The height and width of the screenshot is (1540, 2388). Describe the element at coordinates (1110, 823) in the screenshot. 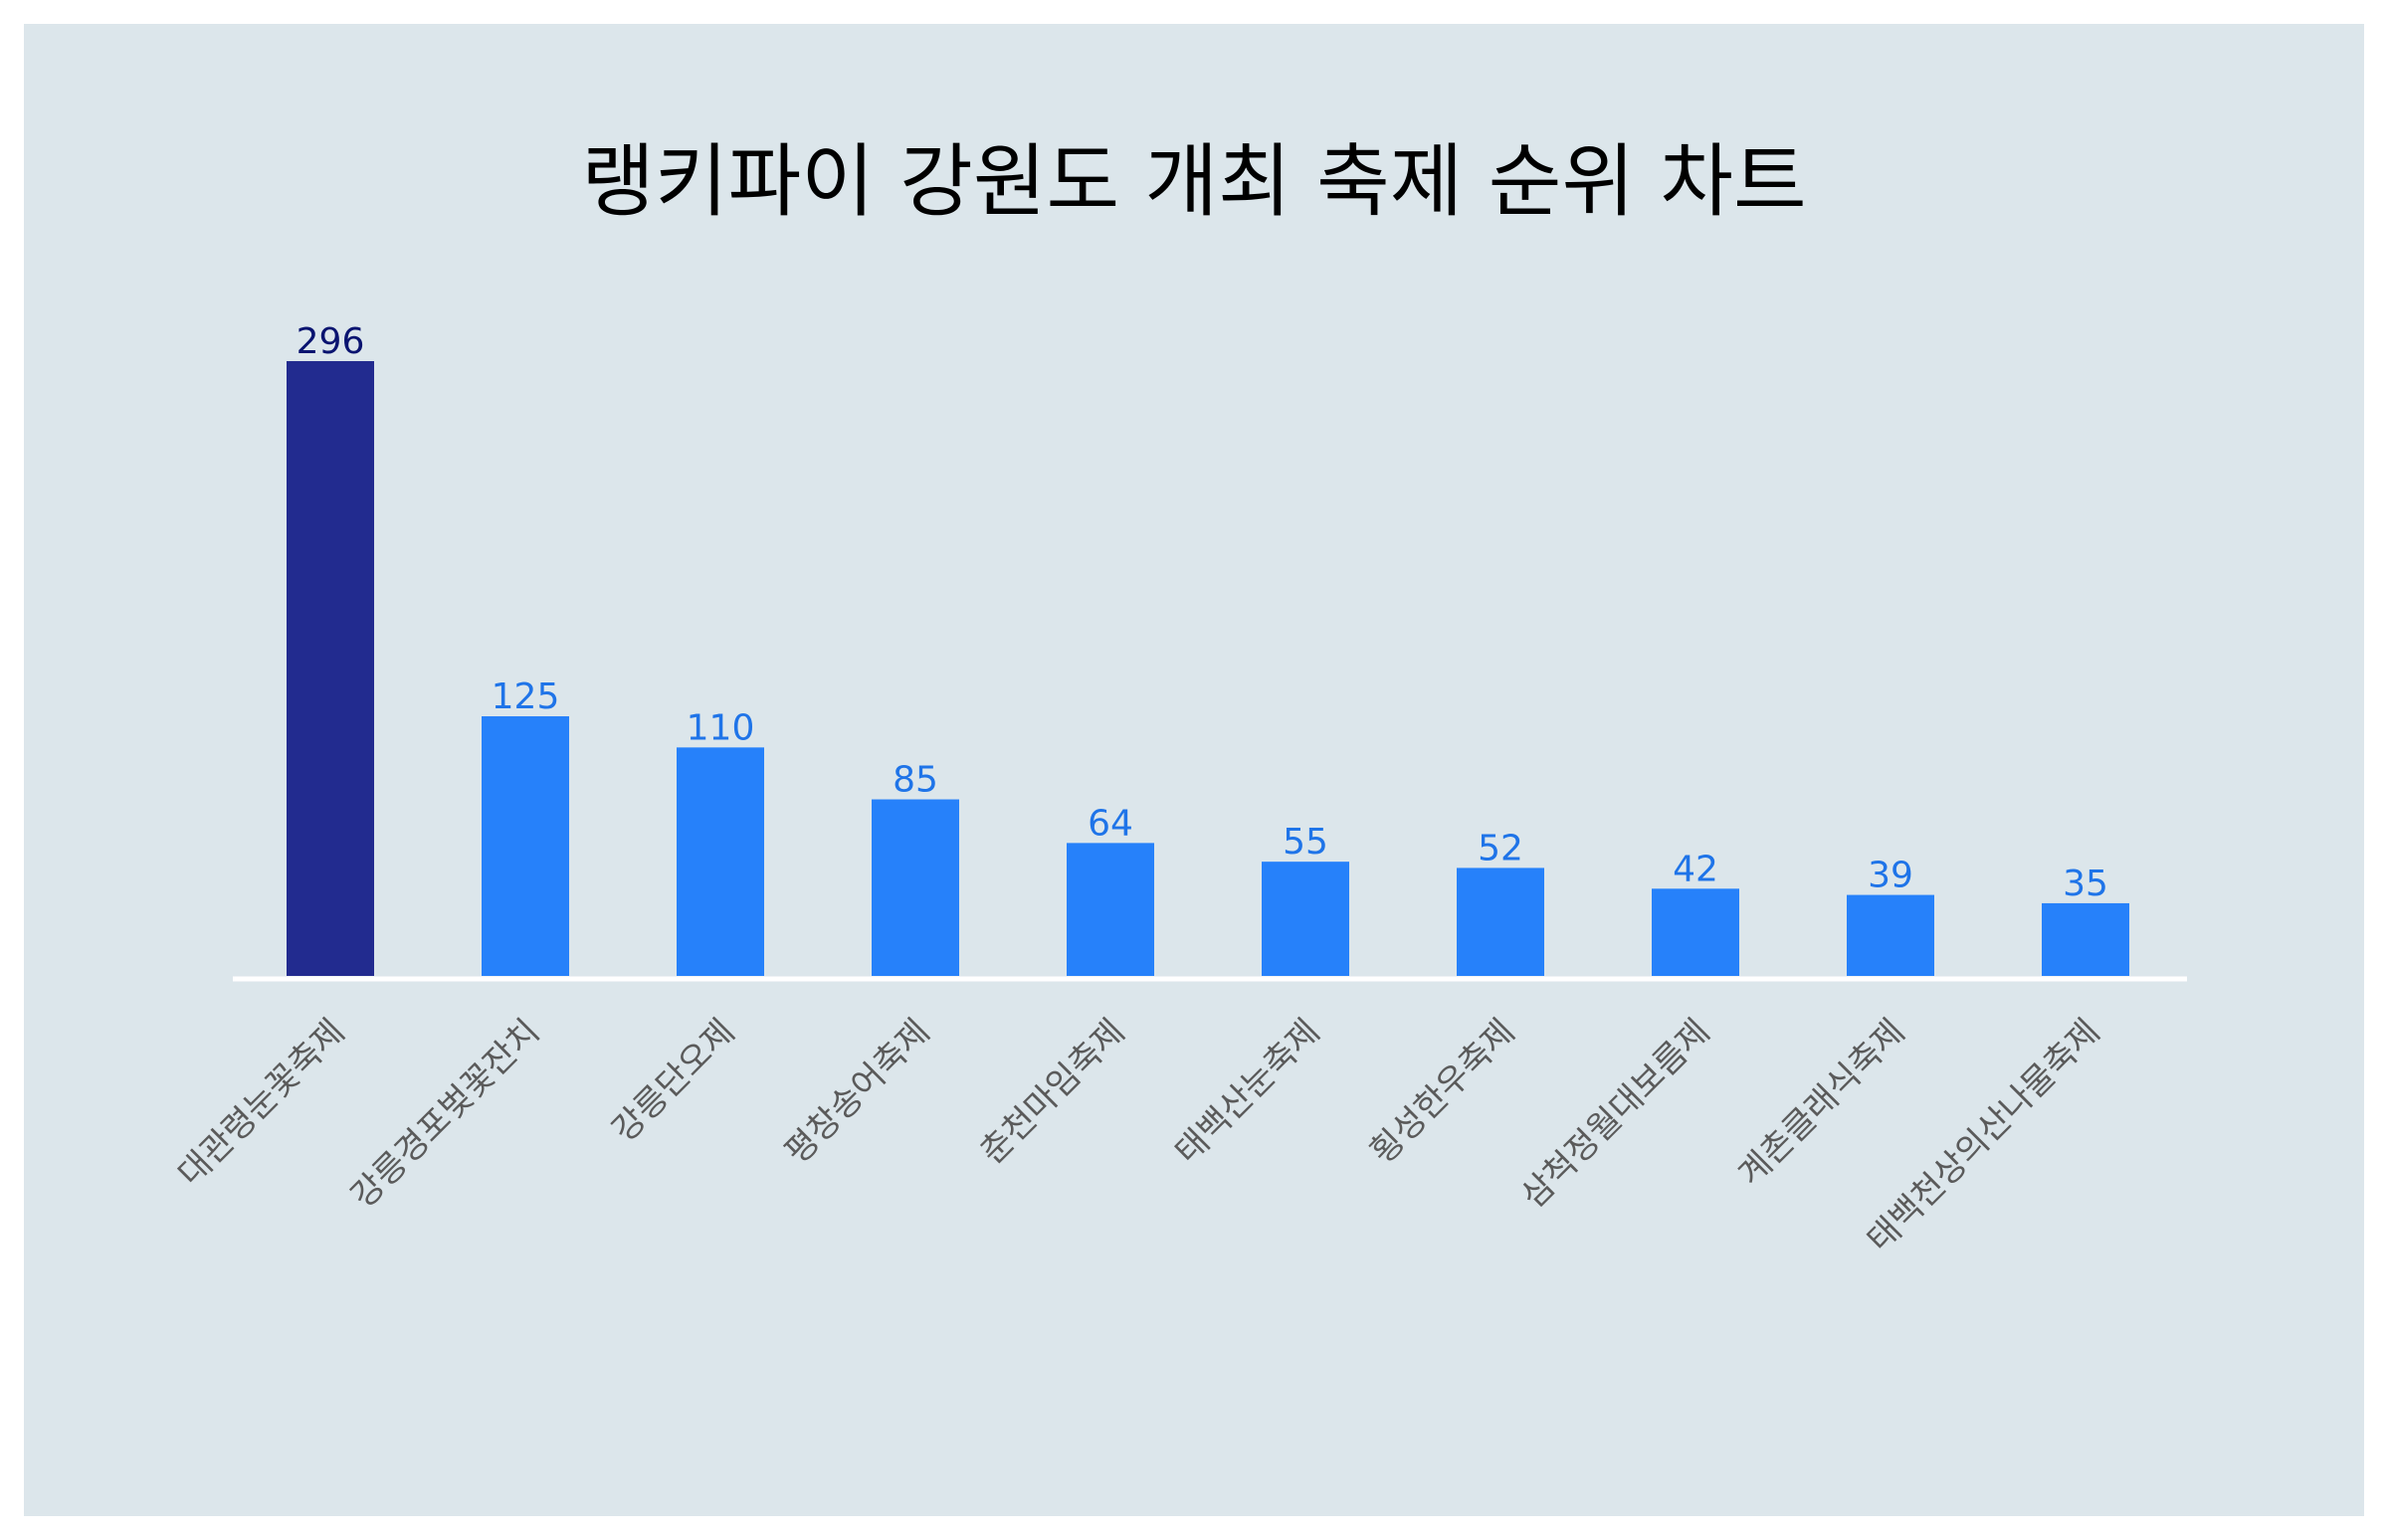

I see `value-label-5: 64` at that location.